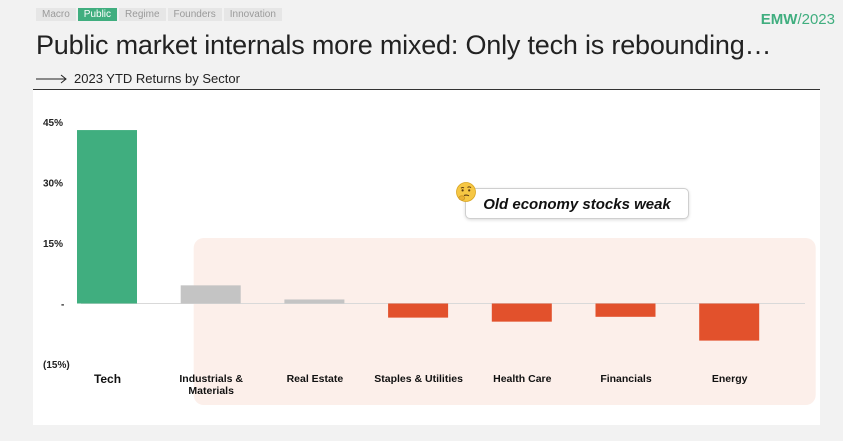  Describe the element at coordinates (418, 310) in the screenshot. I see `bar-staples-utilities` at that location.